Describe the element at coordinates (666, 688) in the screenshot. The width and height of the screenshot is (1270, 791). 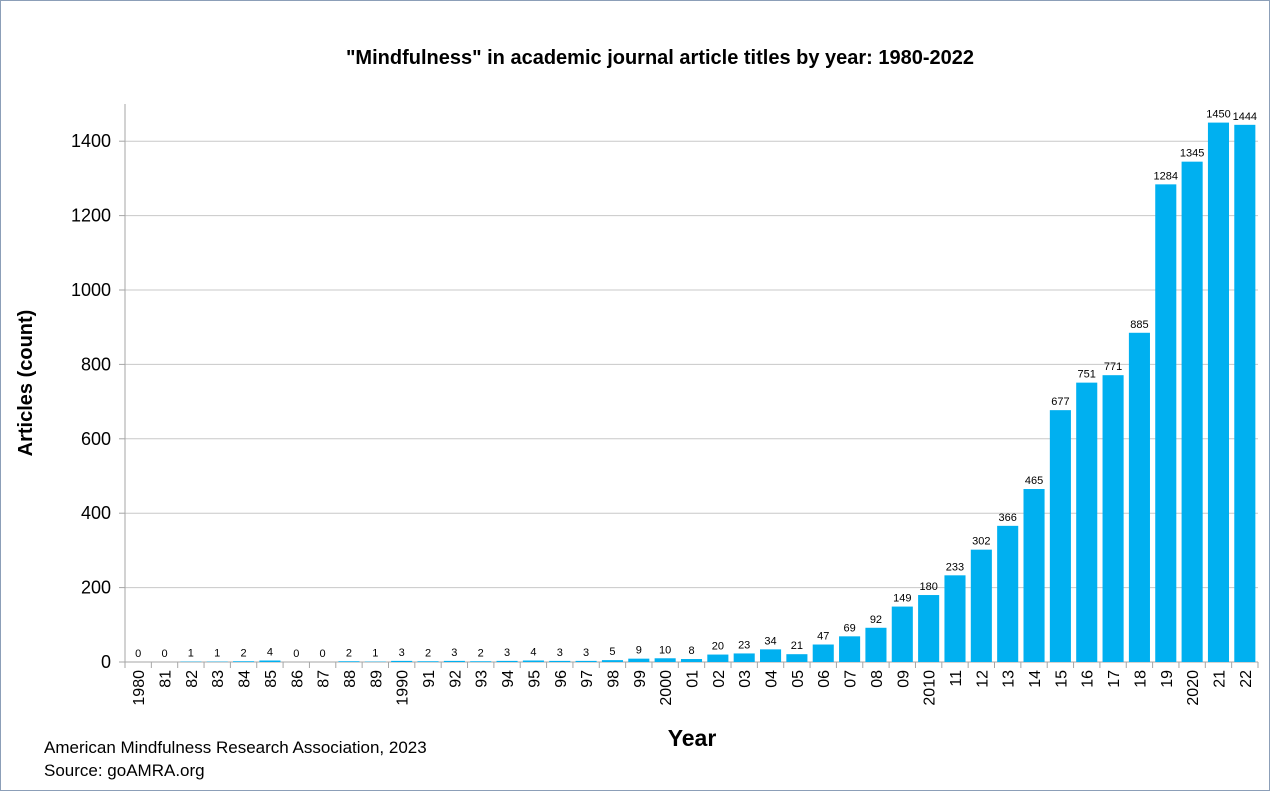
I see `x-tick-label: 2000` at that location.